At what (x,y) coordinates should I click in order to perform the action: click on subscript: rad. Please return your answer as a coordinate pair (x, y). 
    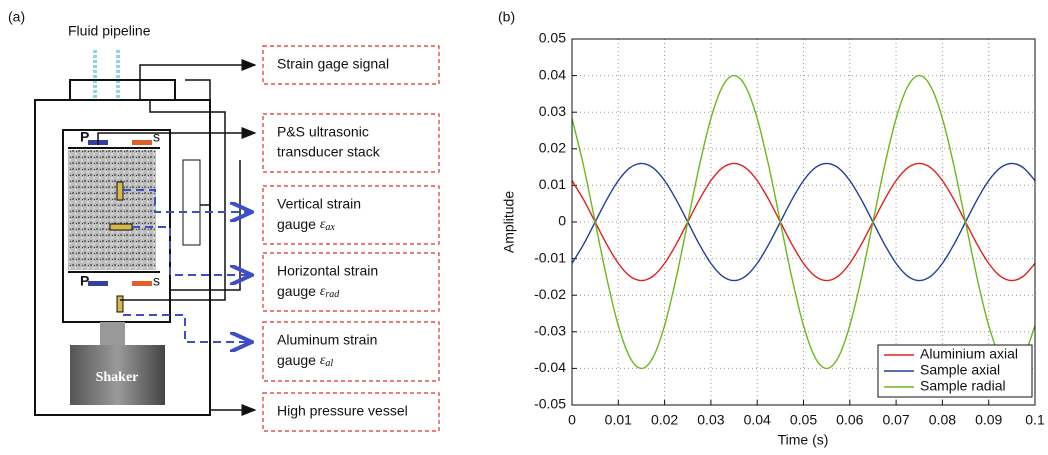
    Looking at the image, I should click on (332, 294).